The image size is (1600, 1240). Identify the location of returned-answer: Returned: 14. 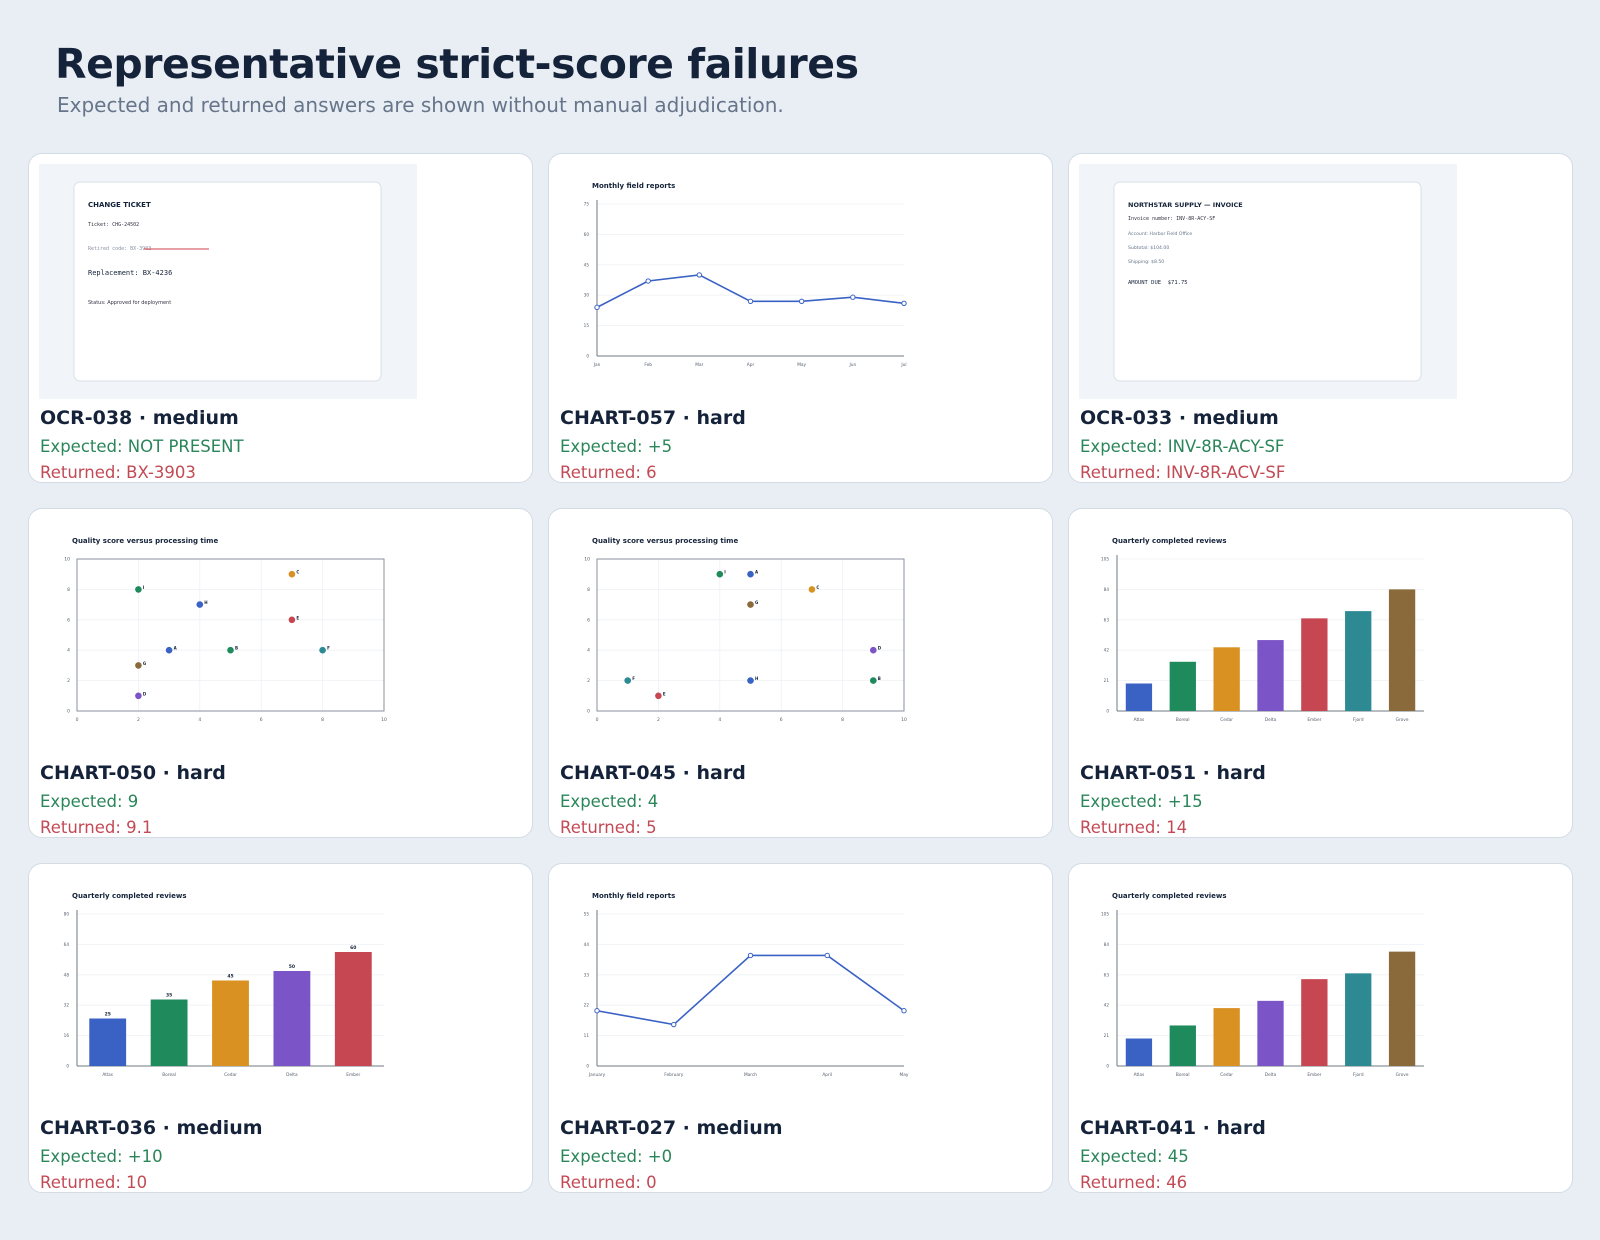
(1134, 827).